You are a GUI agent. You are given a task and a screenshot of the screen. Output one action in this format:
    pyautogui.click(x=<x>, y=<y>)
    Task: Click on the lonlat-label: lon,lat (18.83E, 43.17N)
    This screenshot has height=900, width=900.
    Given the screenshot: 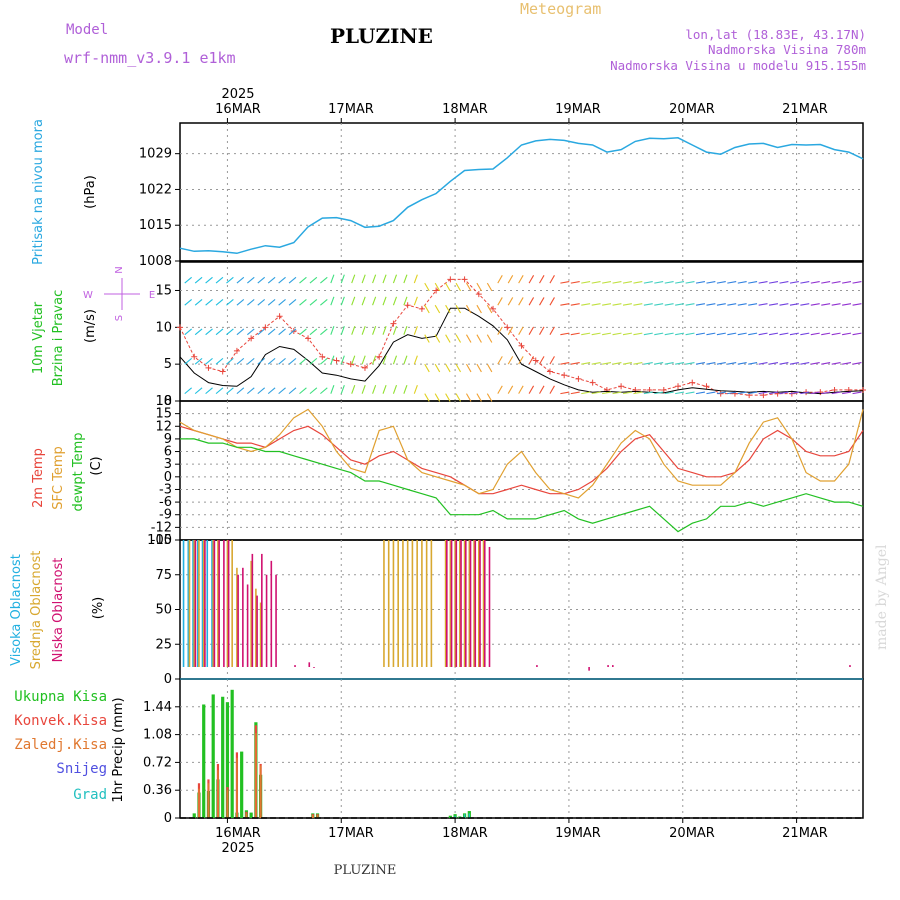 What is the action you would take?
    pyautogui.click(x=775, y=34)
    